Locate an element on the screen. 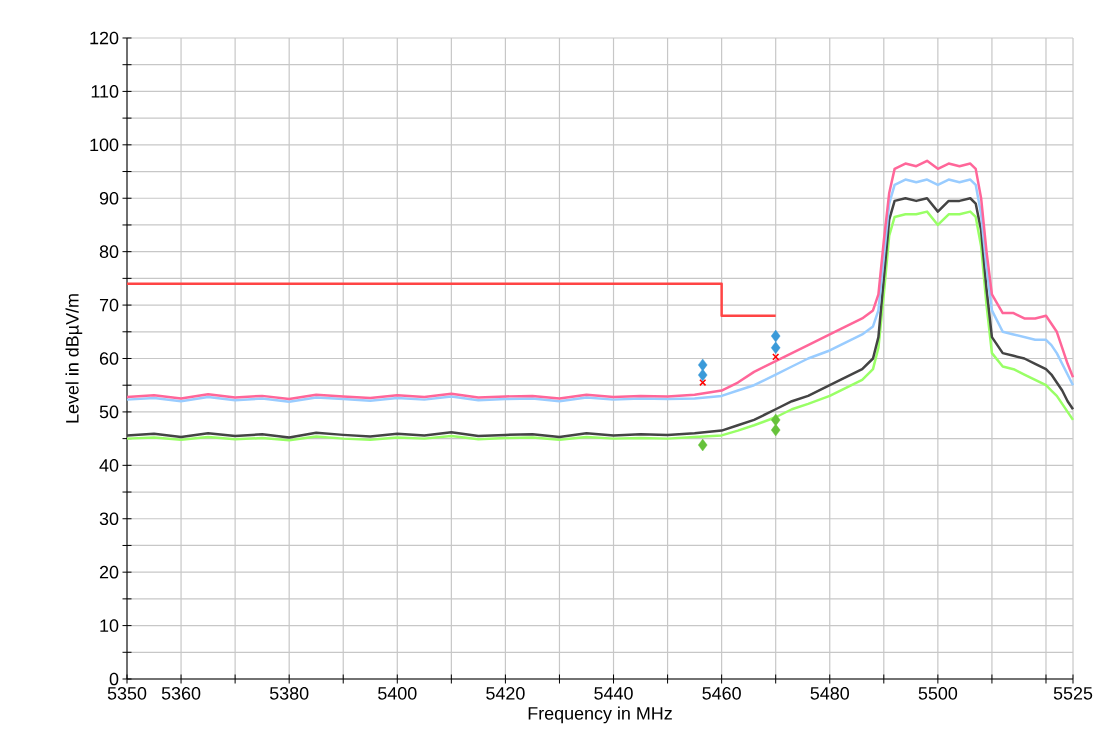 The height and width of the screenshot is (755, 1110). x-tick-label: 5480 is located at coordinates (829, 693).